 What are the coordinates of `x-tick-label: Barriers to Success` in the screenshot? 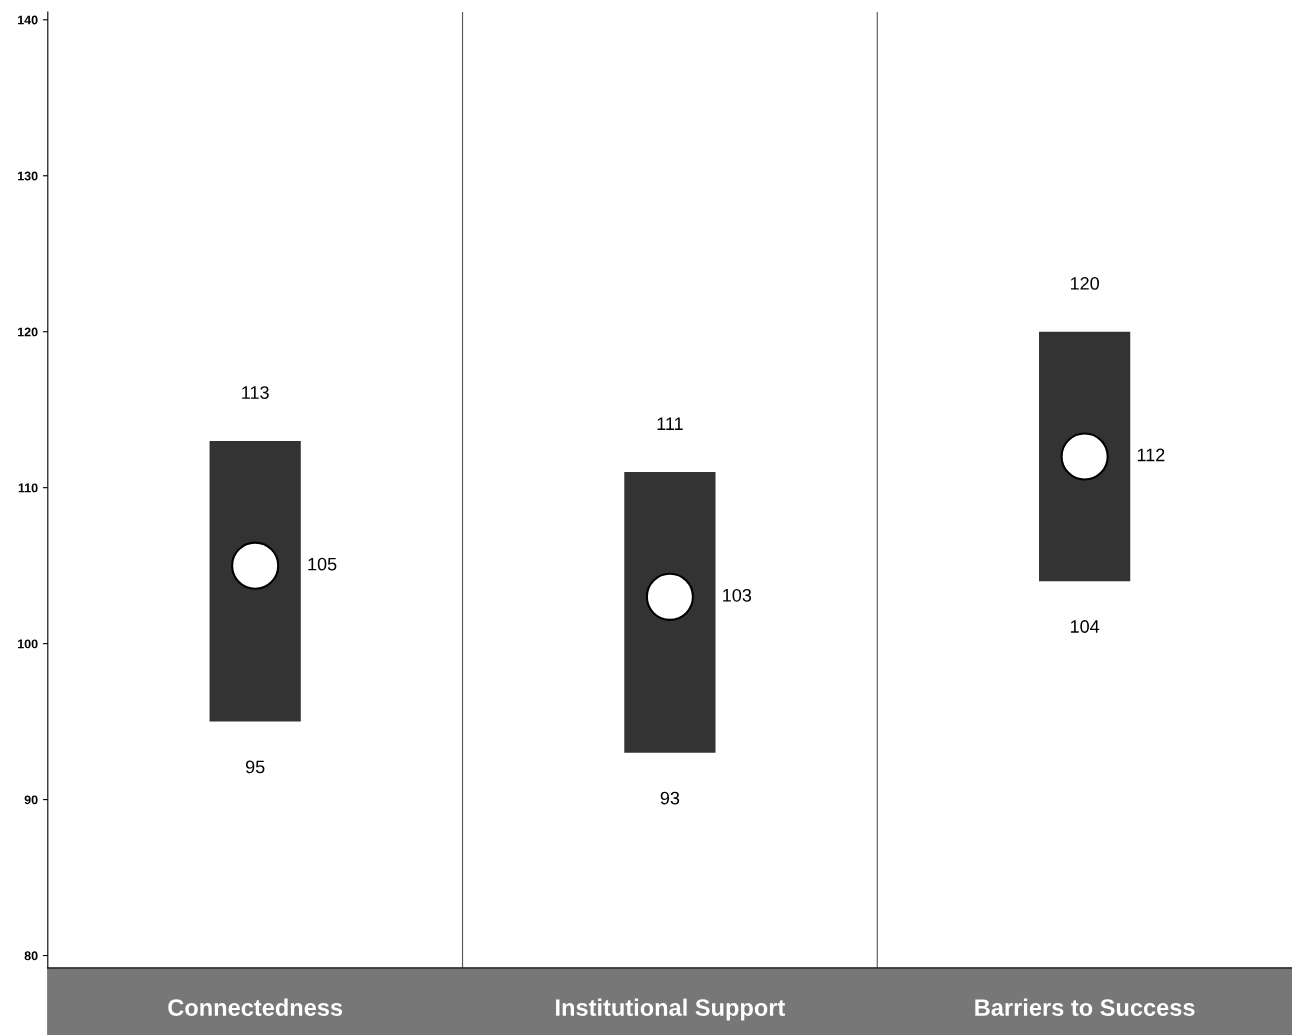 It's located at (1085, 1007).